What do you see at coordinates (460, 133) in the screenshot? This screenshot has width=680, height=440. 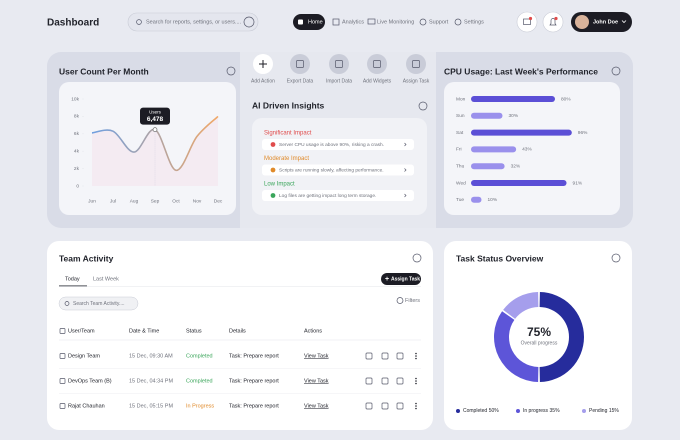 I see `category-label: Sat` at bounding box center [460, 133].